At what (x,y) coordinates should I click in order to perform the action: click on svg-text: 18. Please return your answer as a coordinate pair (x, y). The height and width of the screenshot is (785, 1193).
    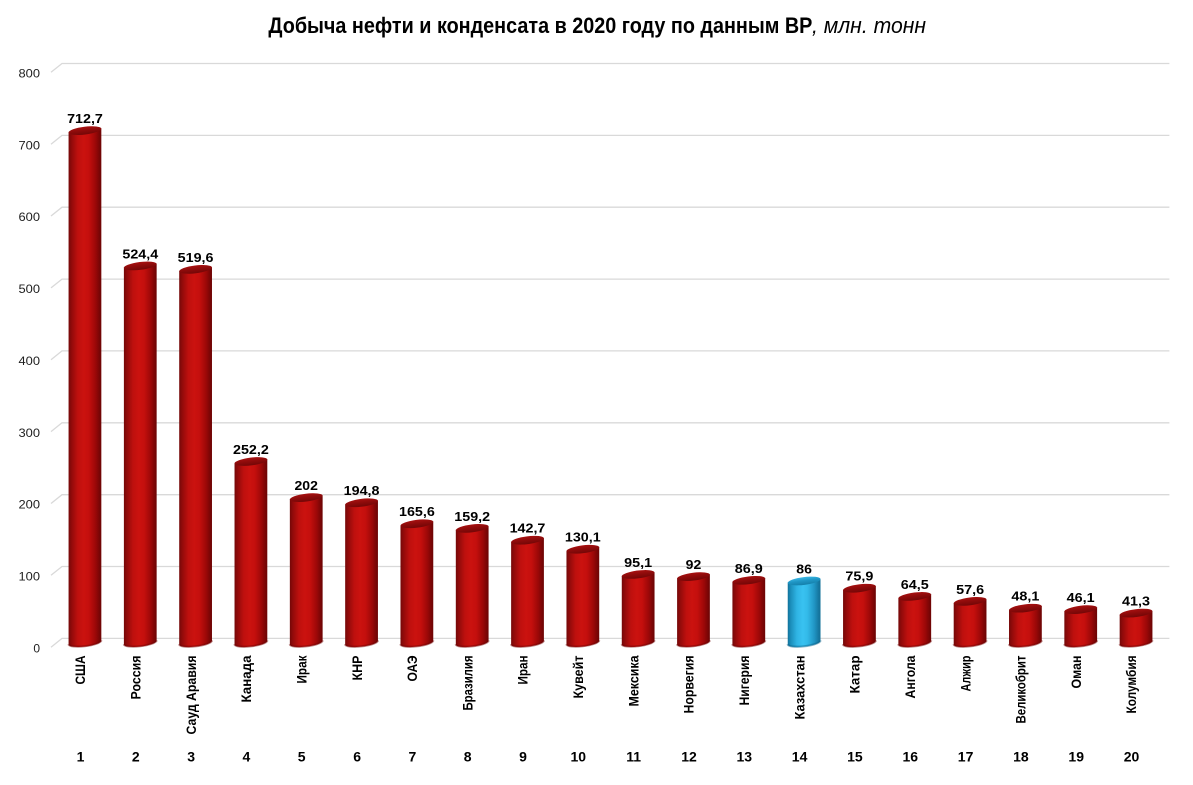
    Looking at the image, I should click on (1021, 757).